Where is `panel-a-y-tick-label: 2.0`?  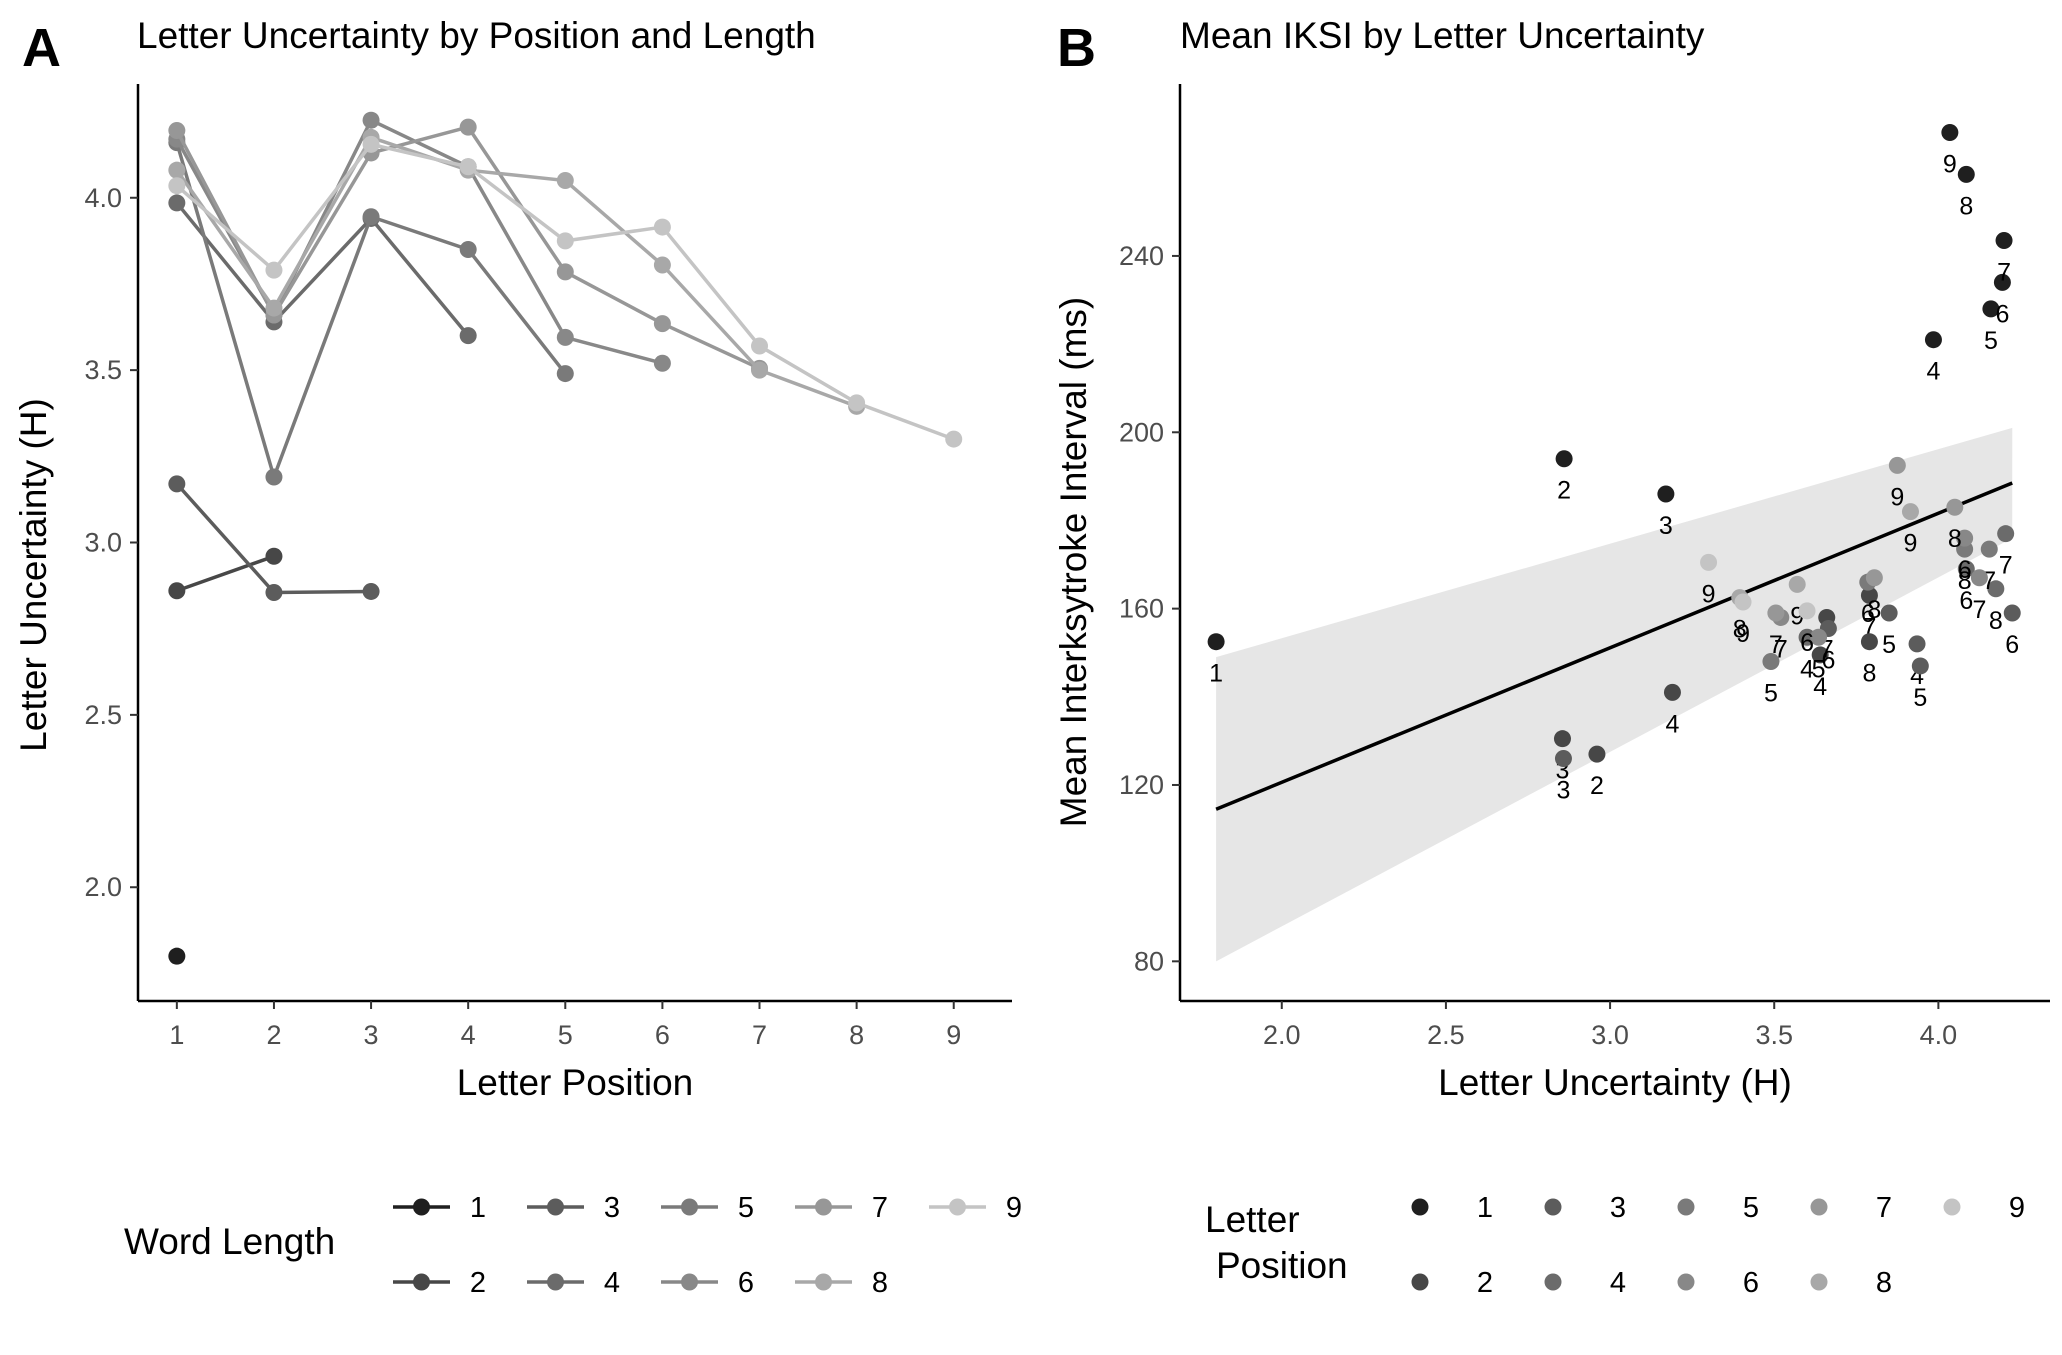
panel-a-y-tick-label: 2.0 is located at coordinates (103, 887).